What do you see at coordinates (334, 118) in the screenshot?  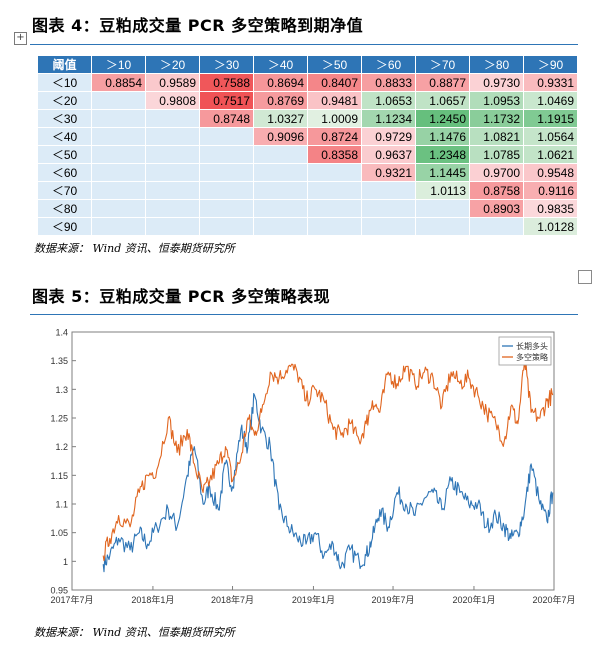 I see `table-cell: 1.0009` at bounding box center [334, 118].